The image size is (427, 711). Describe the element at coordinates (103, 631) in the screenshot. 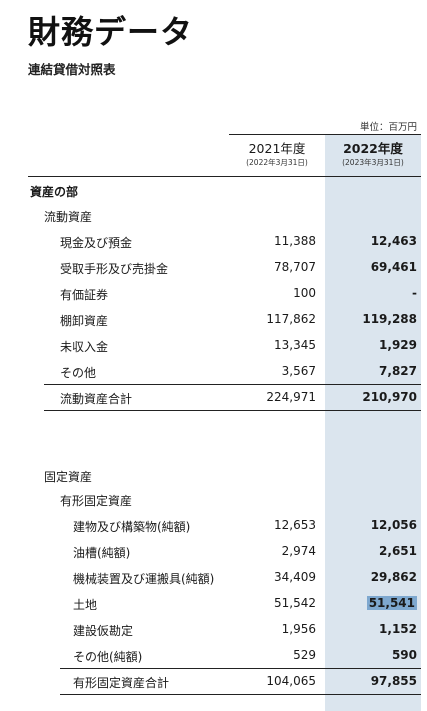

I see `row-label: 建設仮勘定` at that location.